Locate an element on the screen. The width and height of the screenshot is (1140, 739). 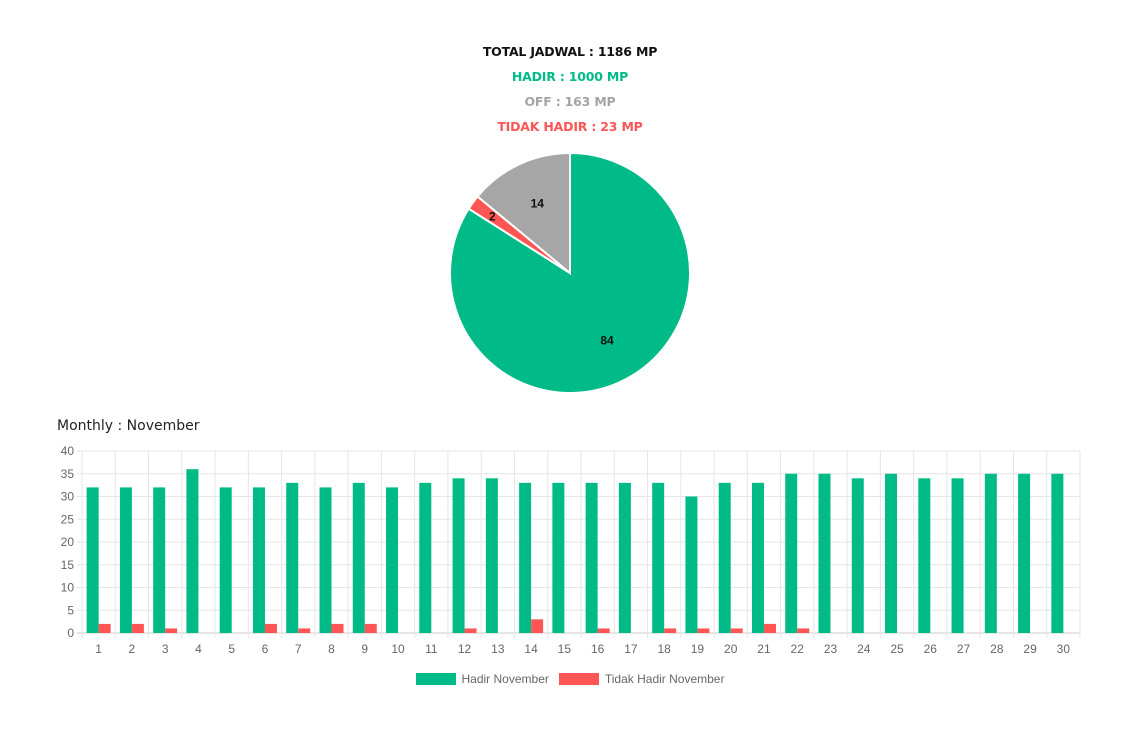
x-tick-label: 18 is located at coordinates (664, 649).